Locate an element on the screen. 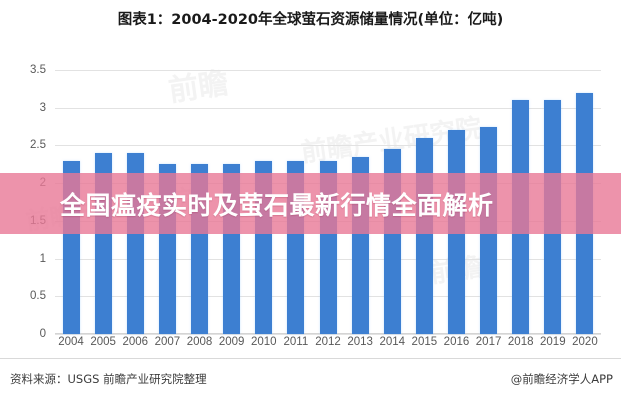  y-tick-label: 2 is located at coordinates (42, 183).